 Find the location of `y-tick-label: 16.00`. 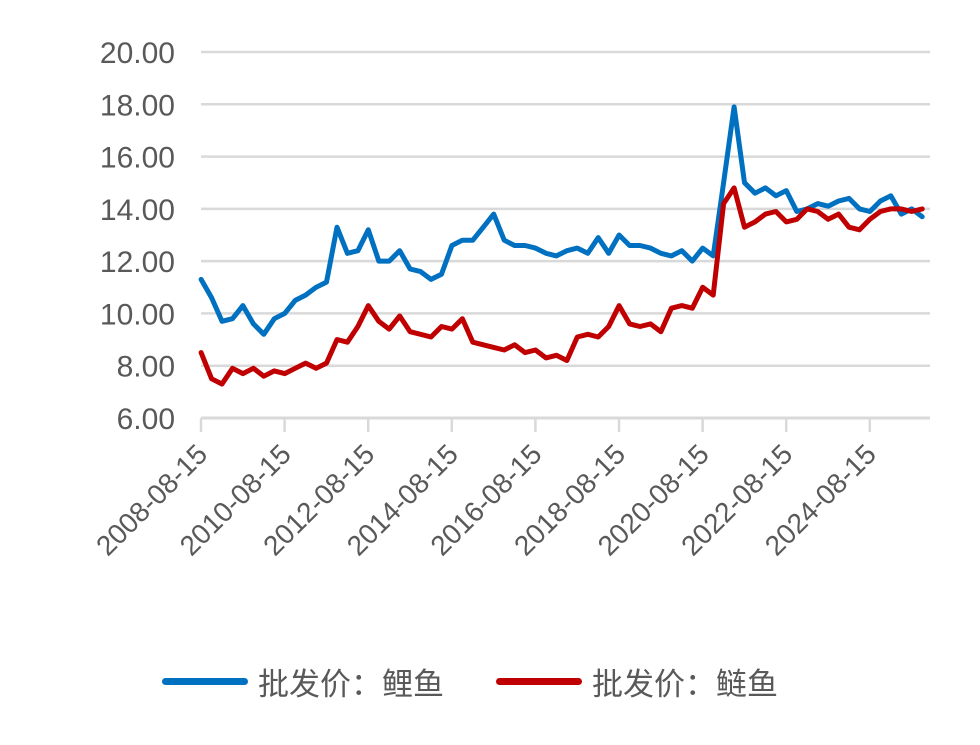

y-tick-label: 16.00 is located at coordinates (137, 158).